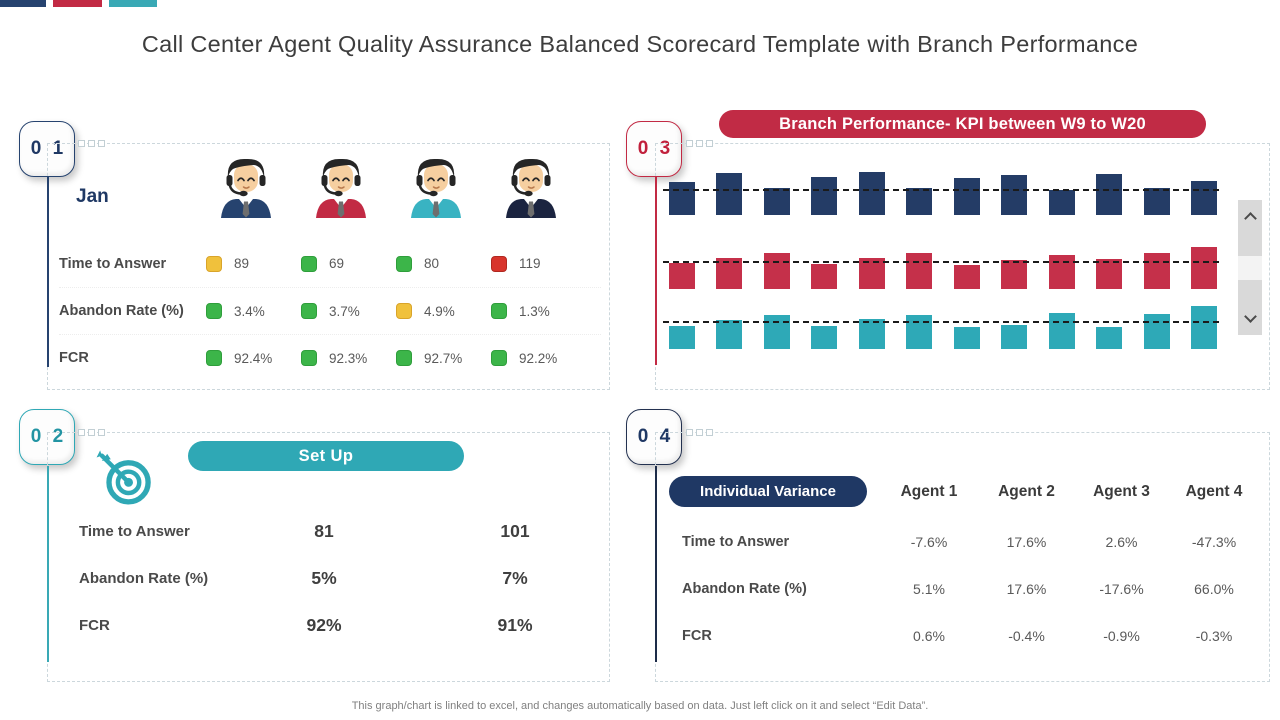 This screenshot has width=1280, height=720. Describe the element at coordinates (404, 311) in the screenshot. I see `status-square-warning` at that location.